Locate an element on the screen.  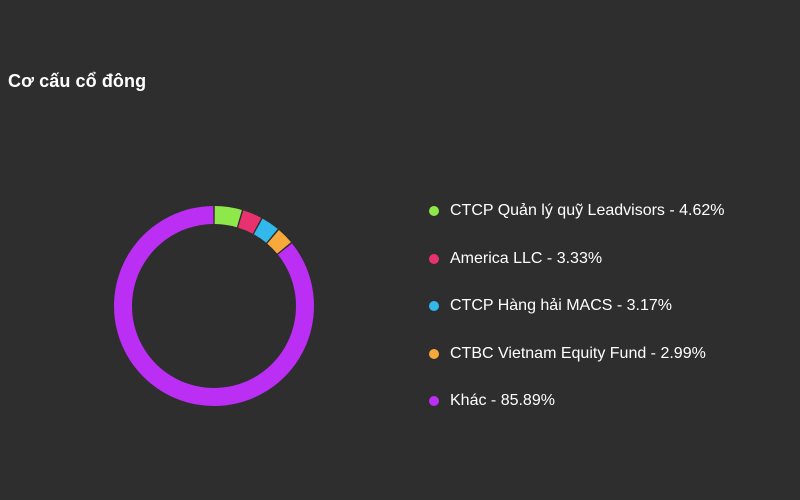
legend-item: CTCP Hàng hải MACS - 3.17% is located at coordinates (577, 306).